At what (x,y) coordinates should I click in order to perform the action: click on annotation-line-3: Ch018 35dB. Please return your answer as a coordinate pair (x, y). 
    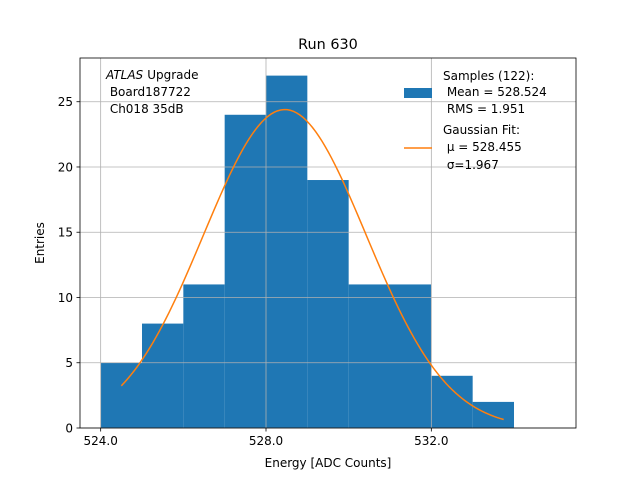
    Looking at the image, I should click on (145, 109).